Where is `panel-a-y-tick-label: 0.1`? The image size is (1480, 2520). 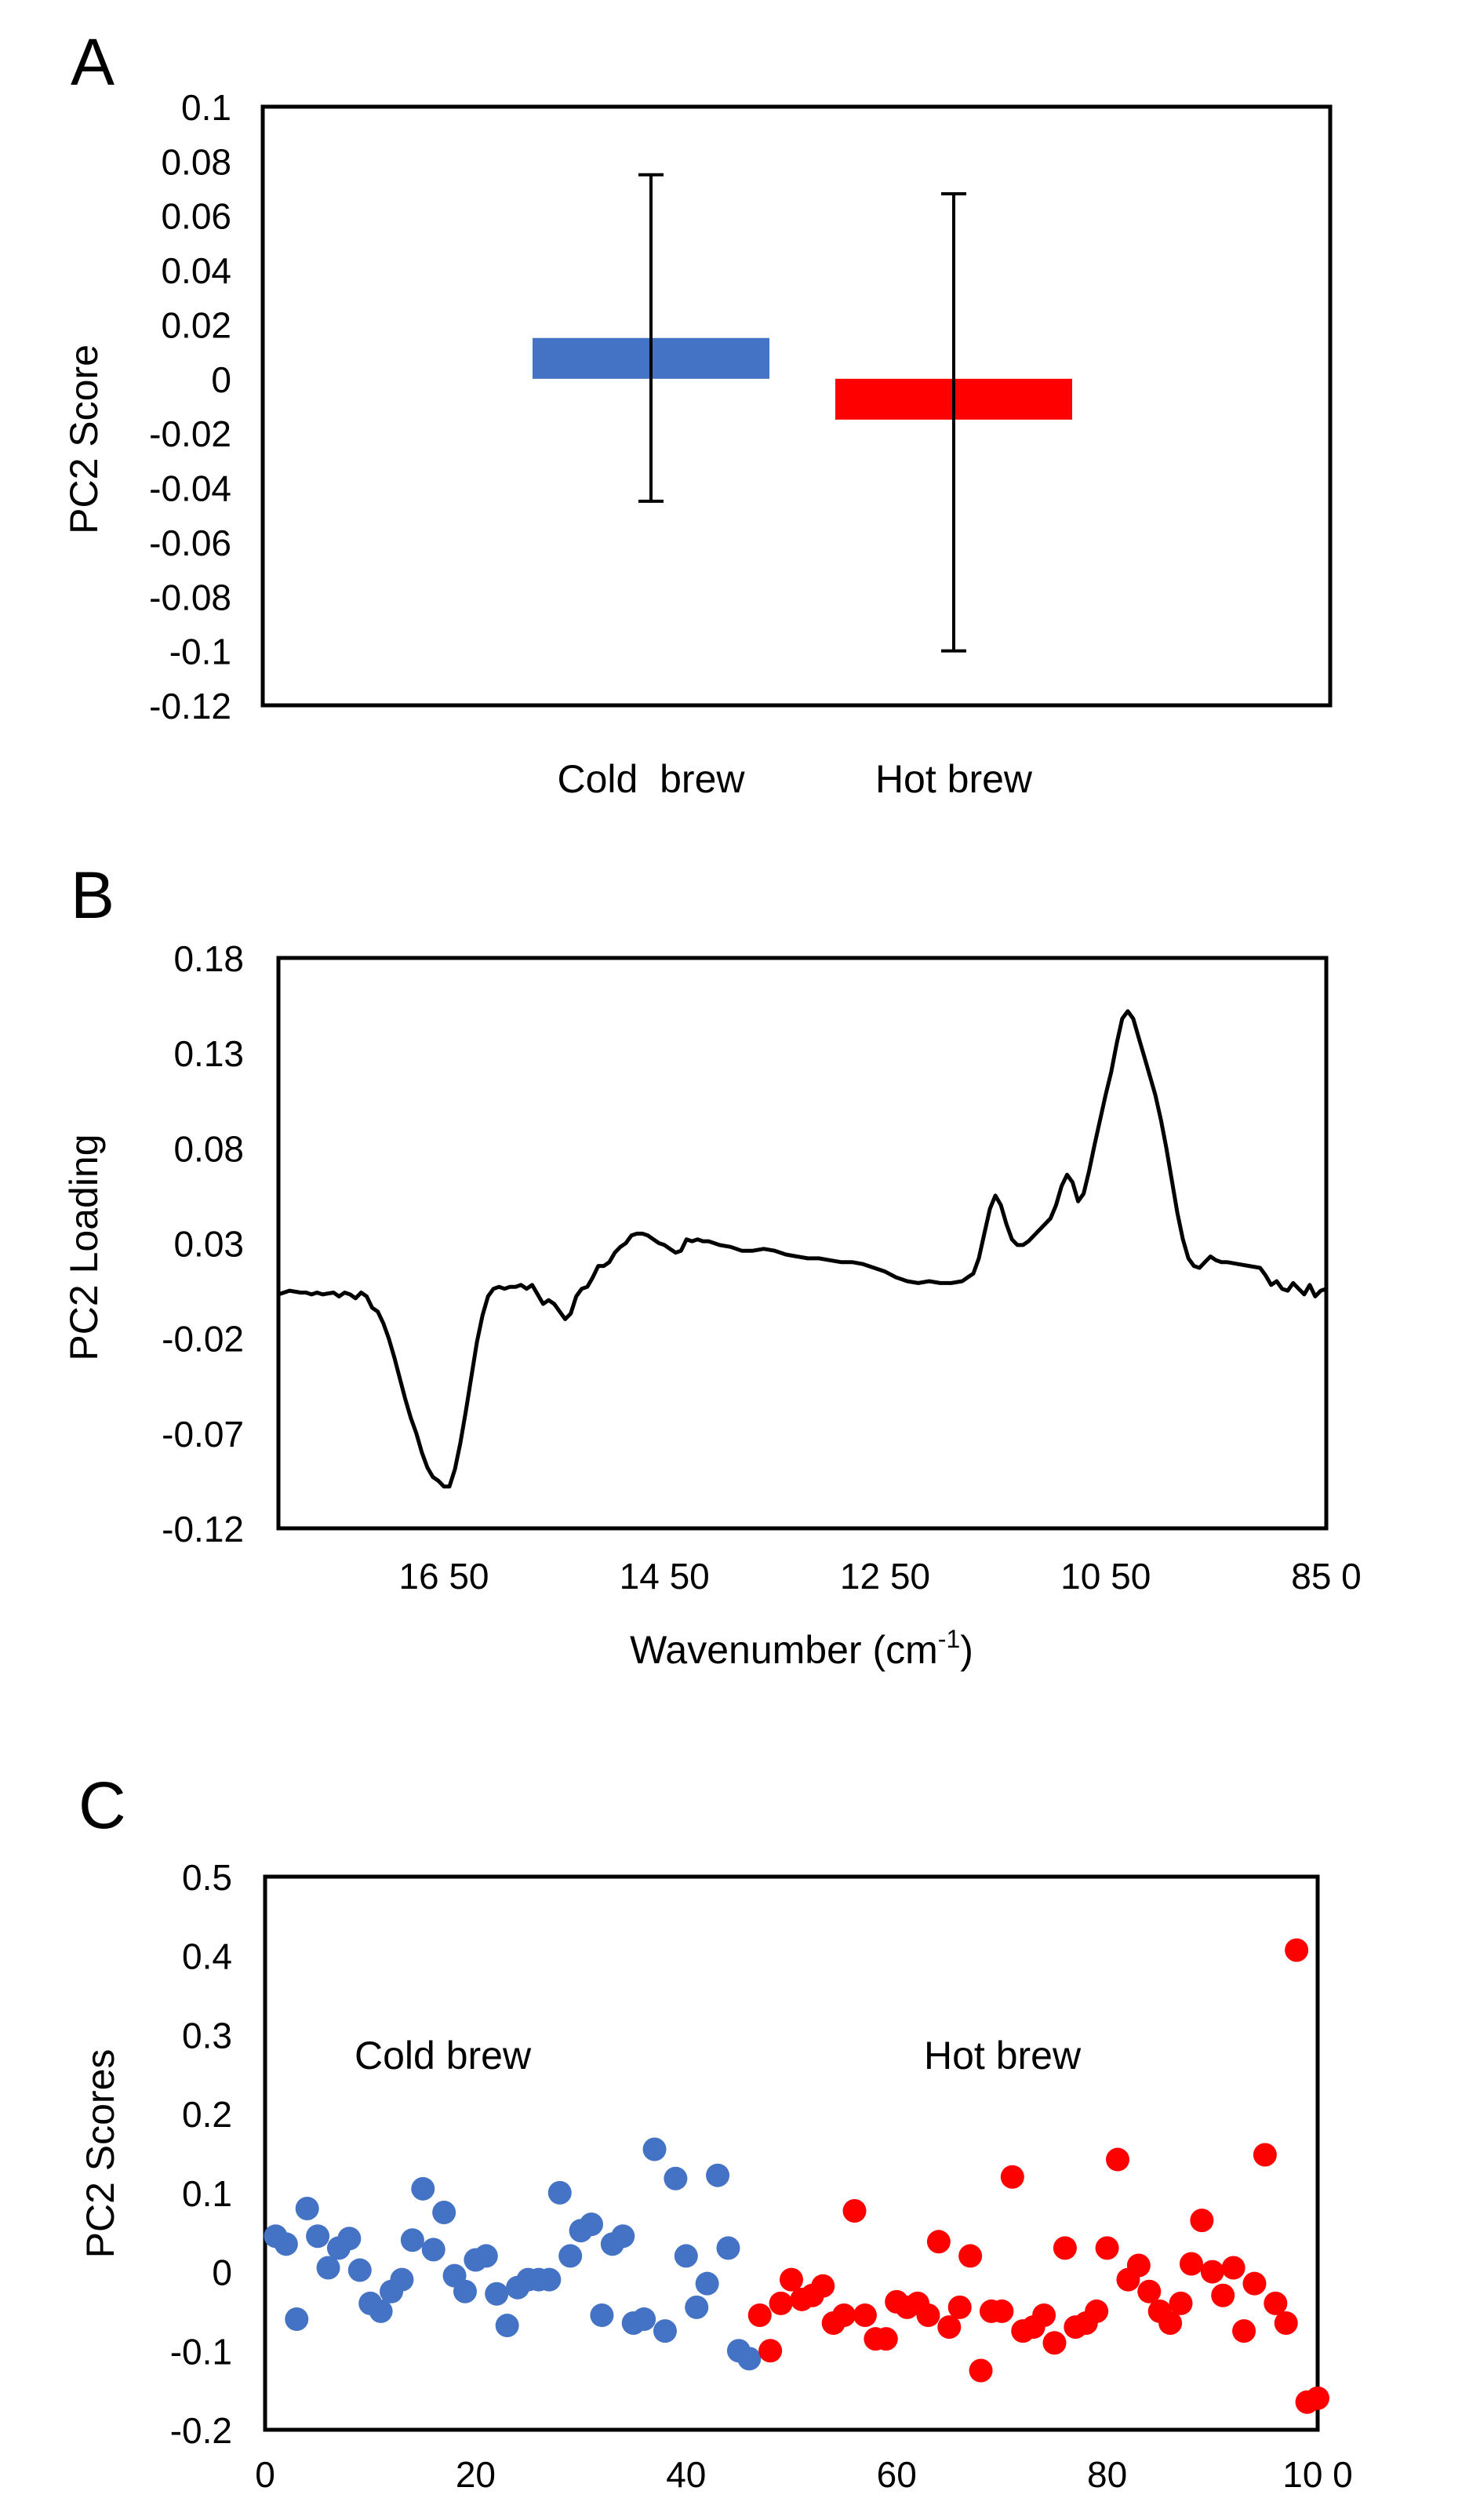 panel-a-y-tick-label: 0.1 is located at coordinates (206, 107).